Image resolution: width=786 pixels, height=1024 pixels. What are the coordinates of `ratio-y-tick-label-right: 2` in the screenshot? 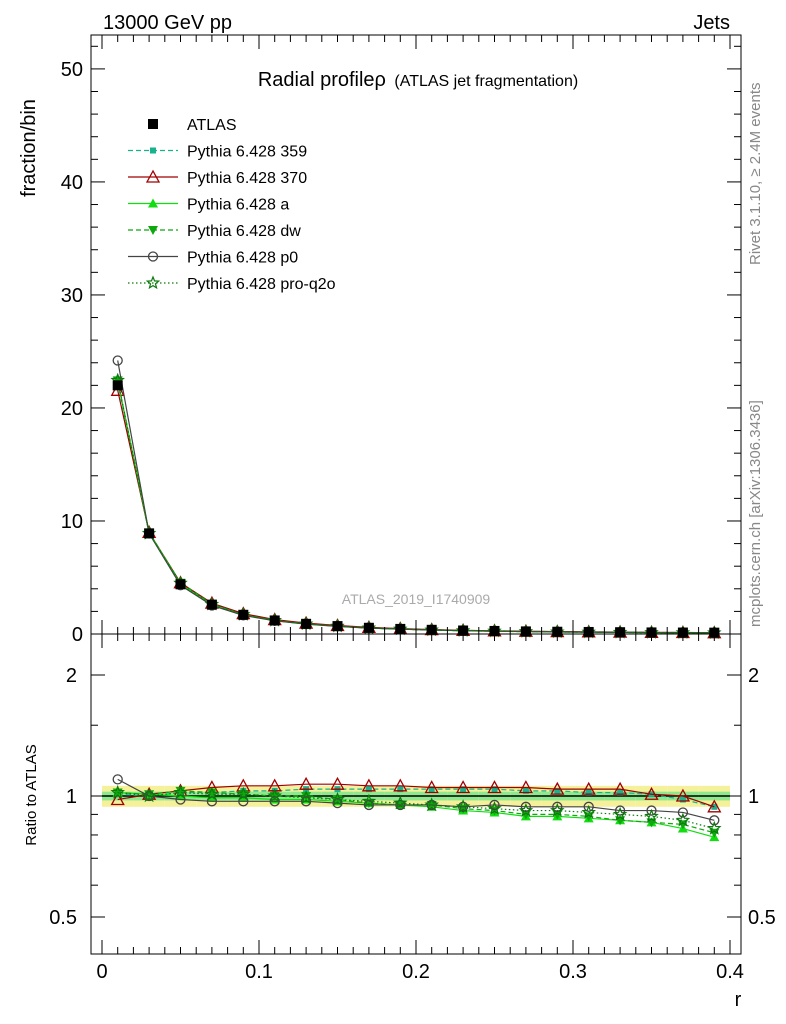 It's located at (753, 676).